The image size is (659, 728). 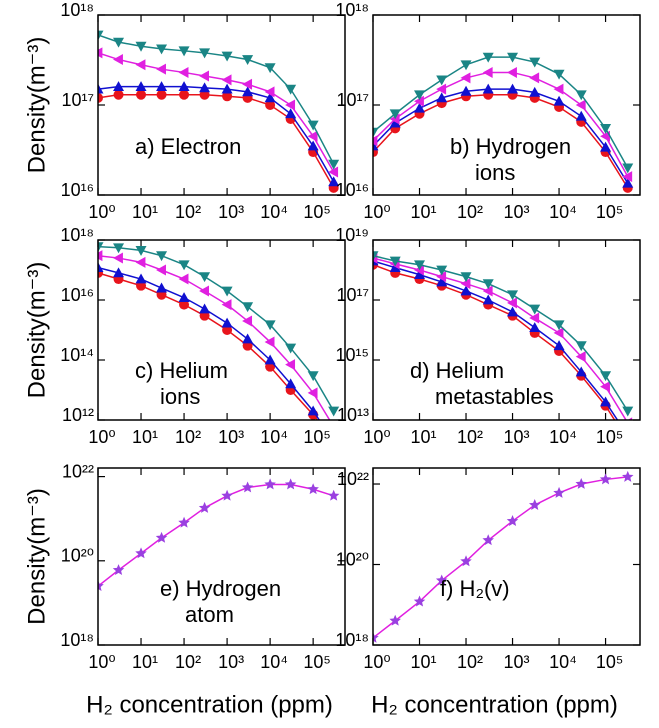 I want to click on y-tick-label: 10¹², so click(x=78, y=415).